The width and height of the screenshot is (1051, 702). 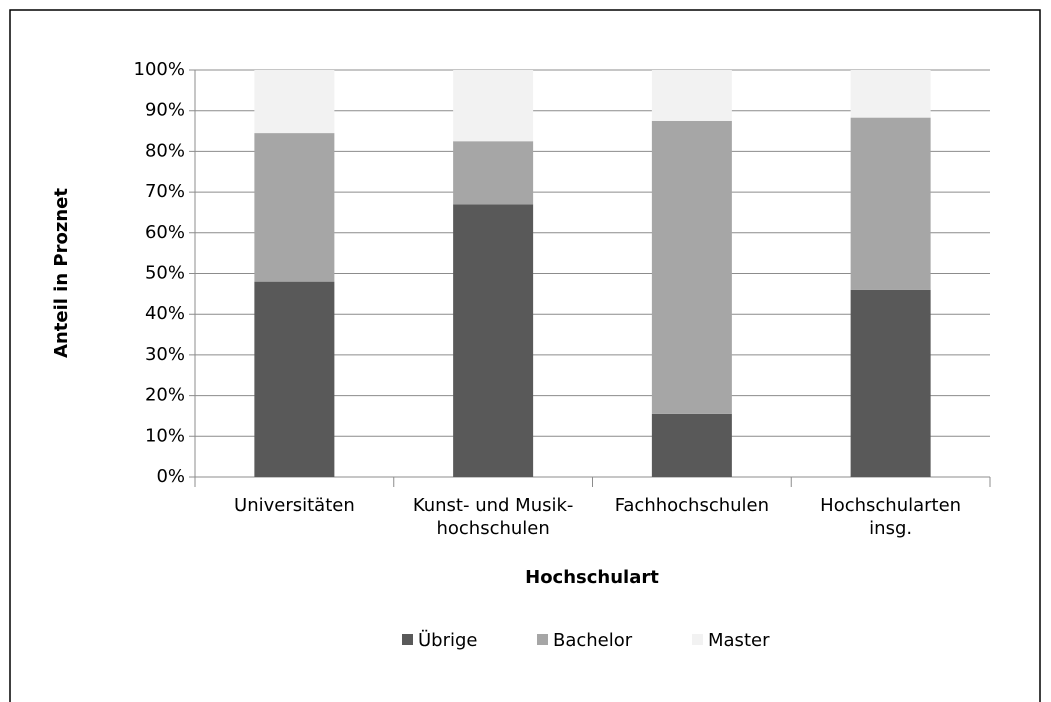 What do you see at coordinates (165, 110) in the screenshot?
I see `y-tick-label: 90%` at bounding box center [165, 110].